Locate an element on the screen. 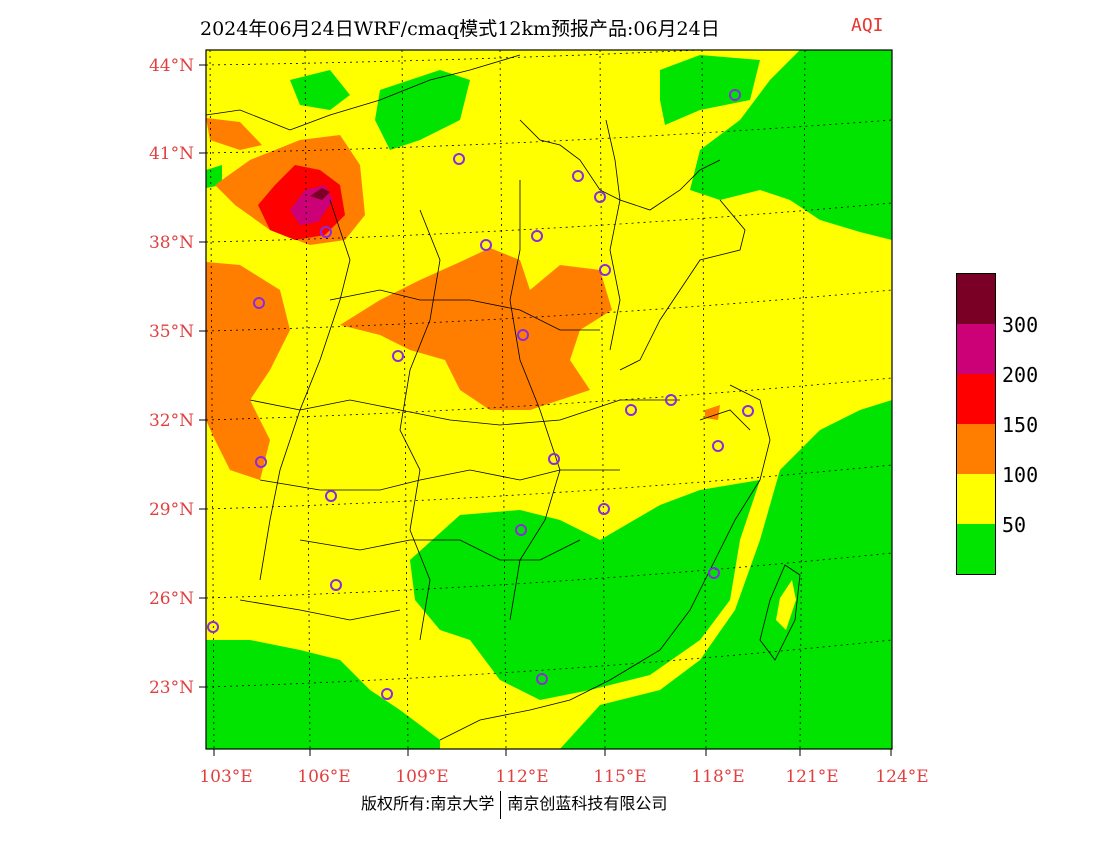 The width and height of the screenshot is (1100, 850). lat-label: 44°N is located at coordinates (171, 66).